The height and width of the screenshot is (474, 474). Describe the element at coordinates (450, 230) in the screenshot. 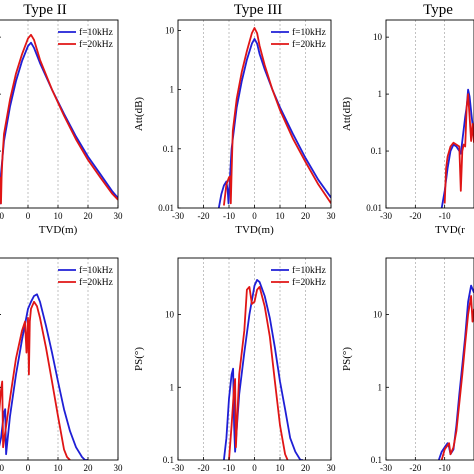

I see `x-axis-label: TVD(r` at that location.